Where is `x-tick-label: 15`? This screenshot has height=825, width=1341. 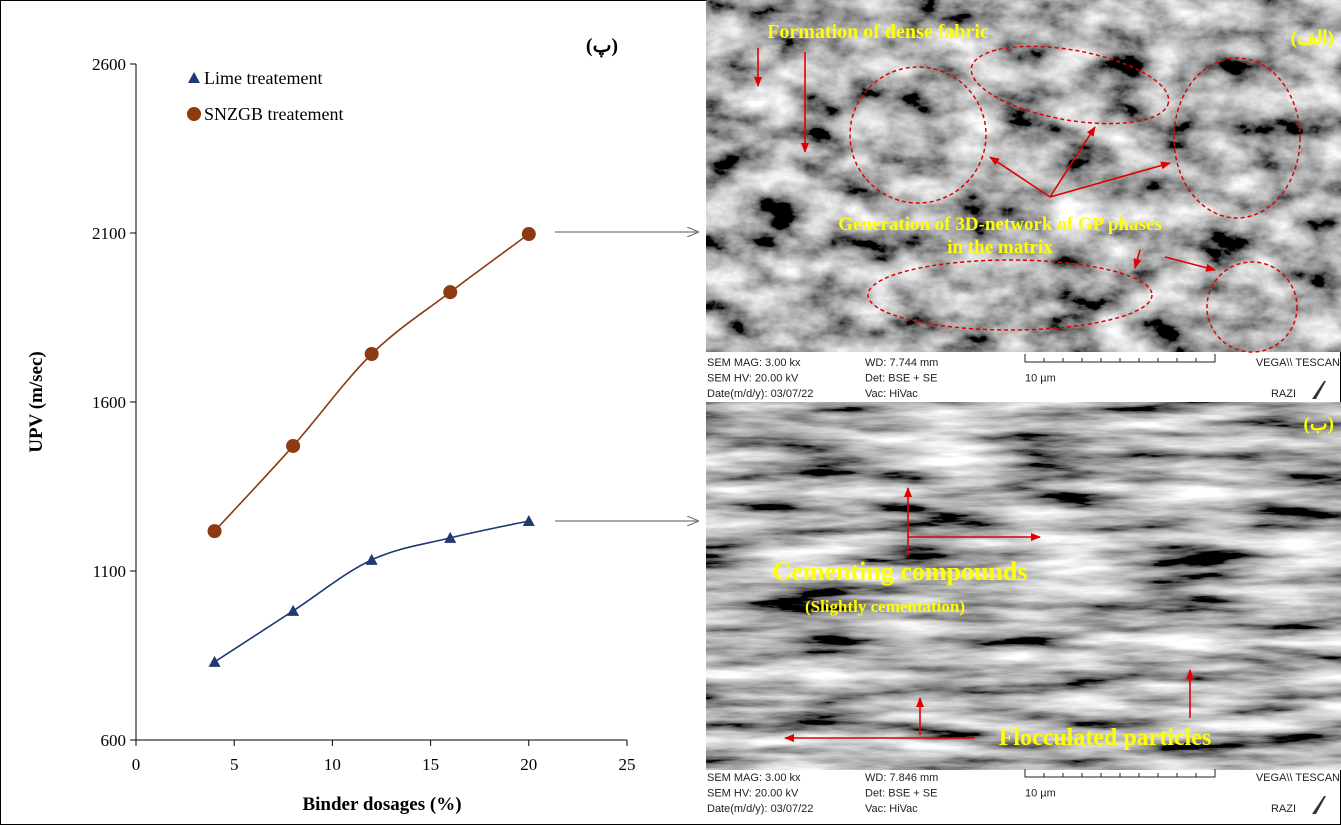 x-tick-label: 15 is located at coordinates (430, 764).